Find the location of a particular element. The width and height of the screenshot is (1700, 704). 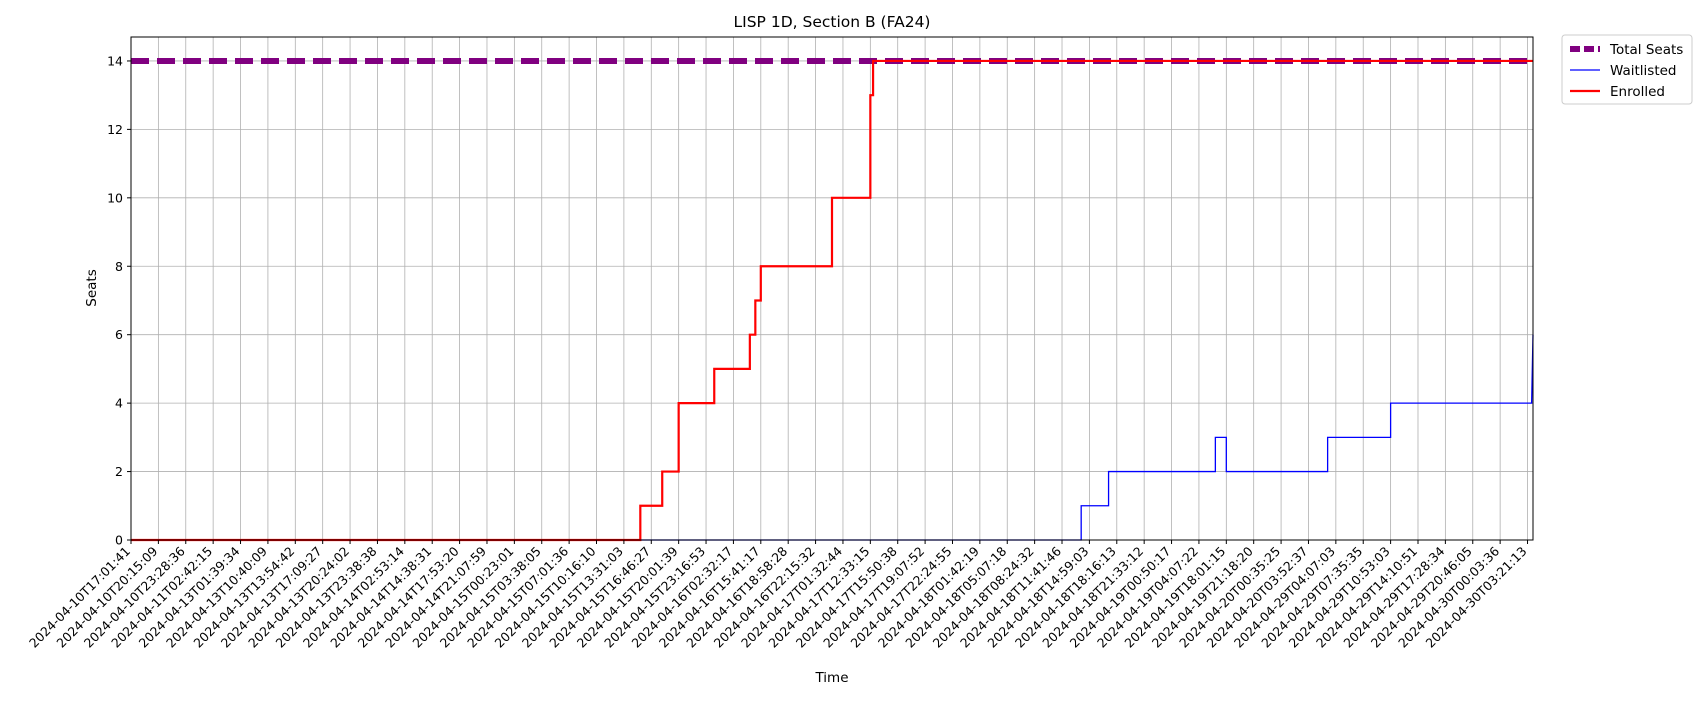

y-tick-label: 2 is located at coordinates (119, 471).